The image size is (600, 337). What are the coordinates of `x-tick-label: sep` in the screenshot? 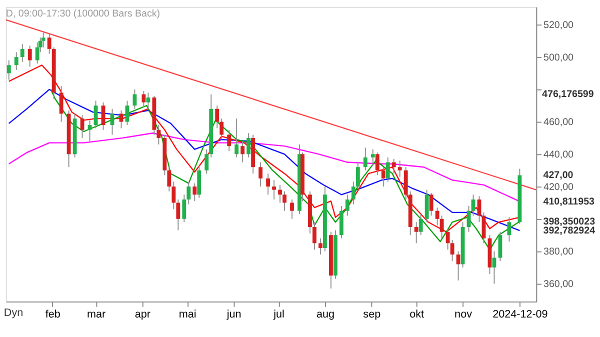 It's located at (372, 314).